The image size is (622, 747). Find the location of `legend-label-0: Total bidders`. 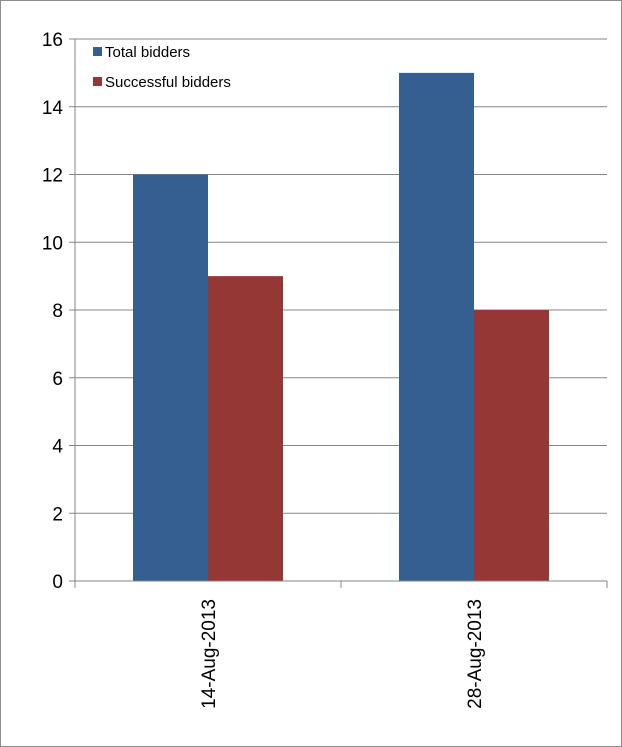

legend-label-0: Total bidders is located at coordinates (147, 52).